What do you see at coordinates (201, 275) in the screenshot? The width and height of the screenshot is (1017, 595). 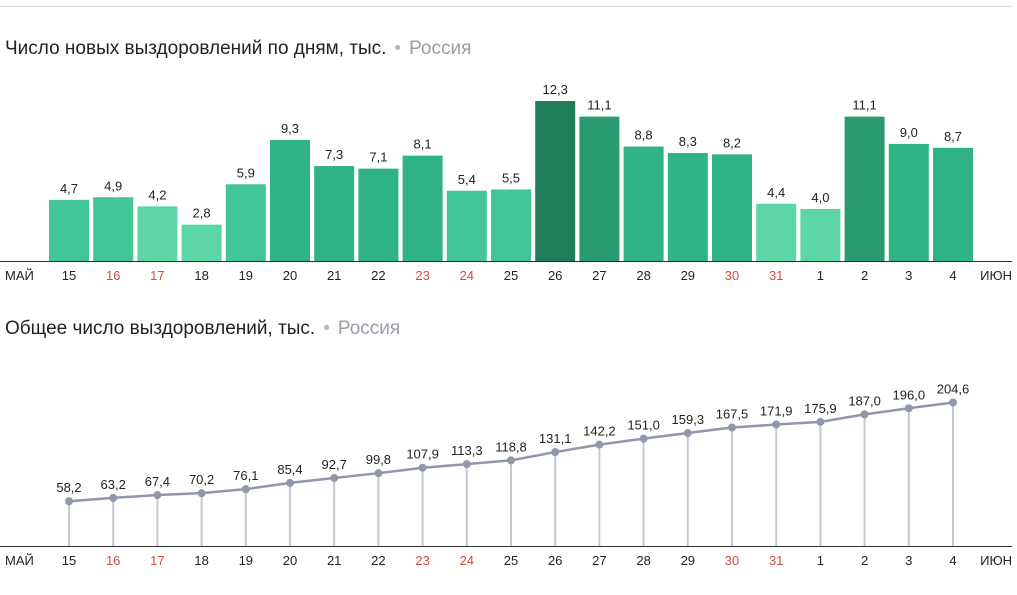 I see `x-tick-label: 18` at bounding box center [201, 275].